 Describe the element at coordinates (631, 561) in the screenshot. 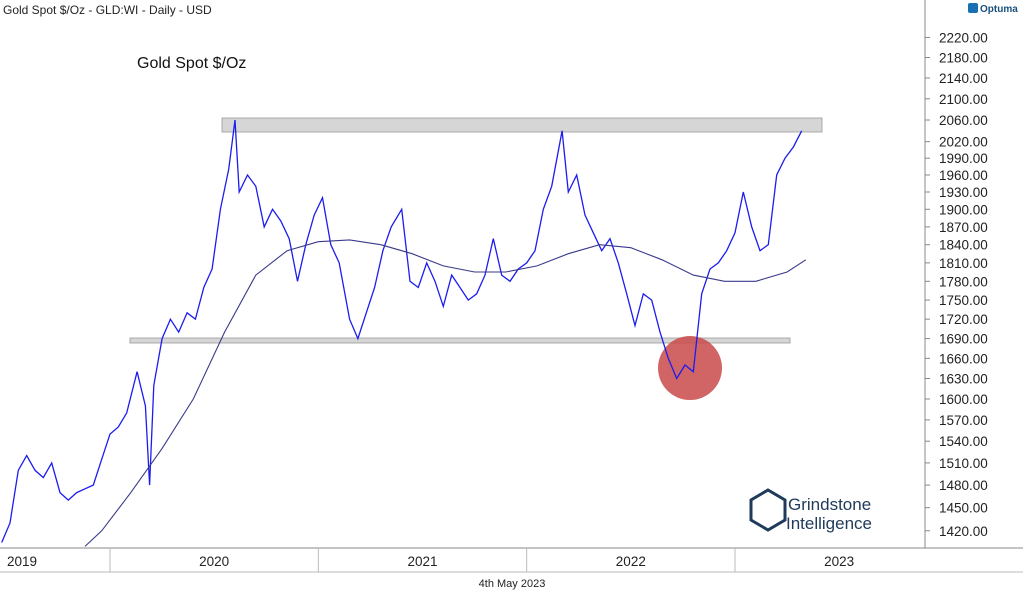

I see `x-tick-label: 2022` at that location.